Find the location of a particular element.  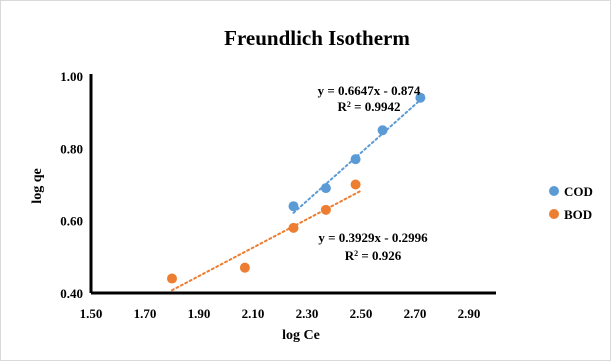

x-tick-label: 1.90 is located at coordinates (199, 313).